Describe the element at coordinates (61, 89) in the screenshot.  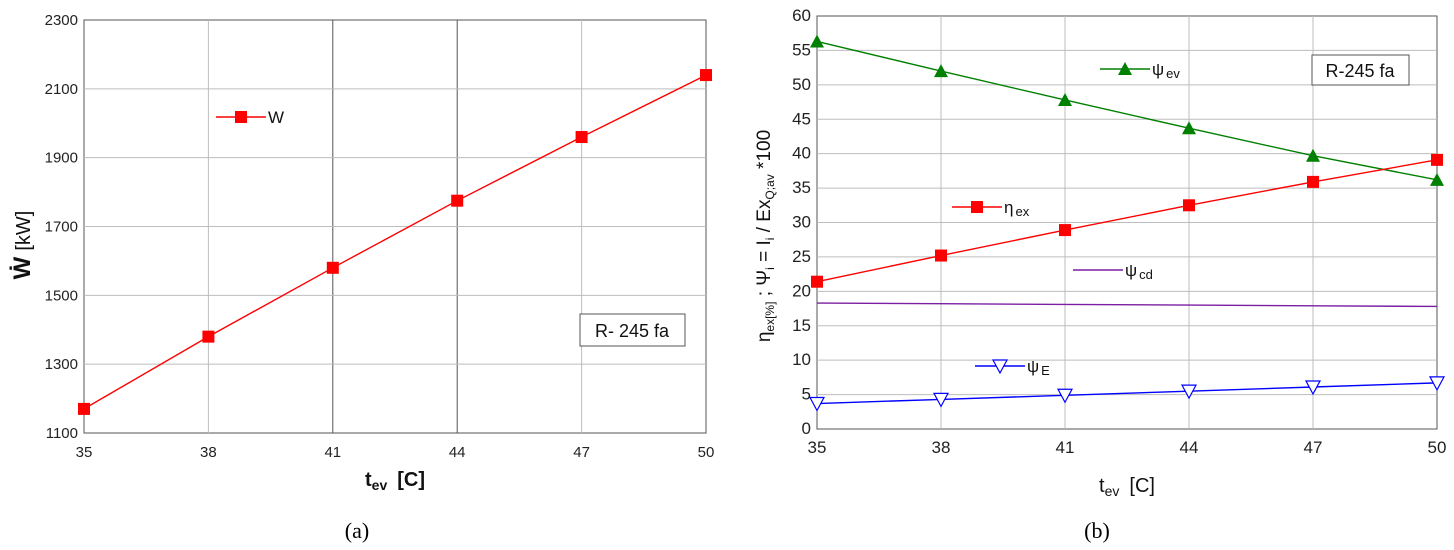
I see `y-tick-label: 2100` at that location.